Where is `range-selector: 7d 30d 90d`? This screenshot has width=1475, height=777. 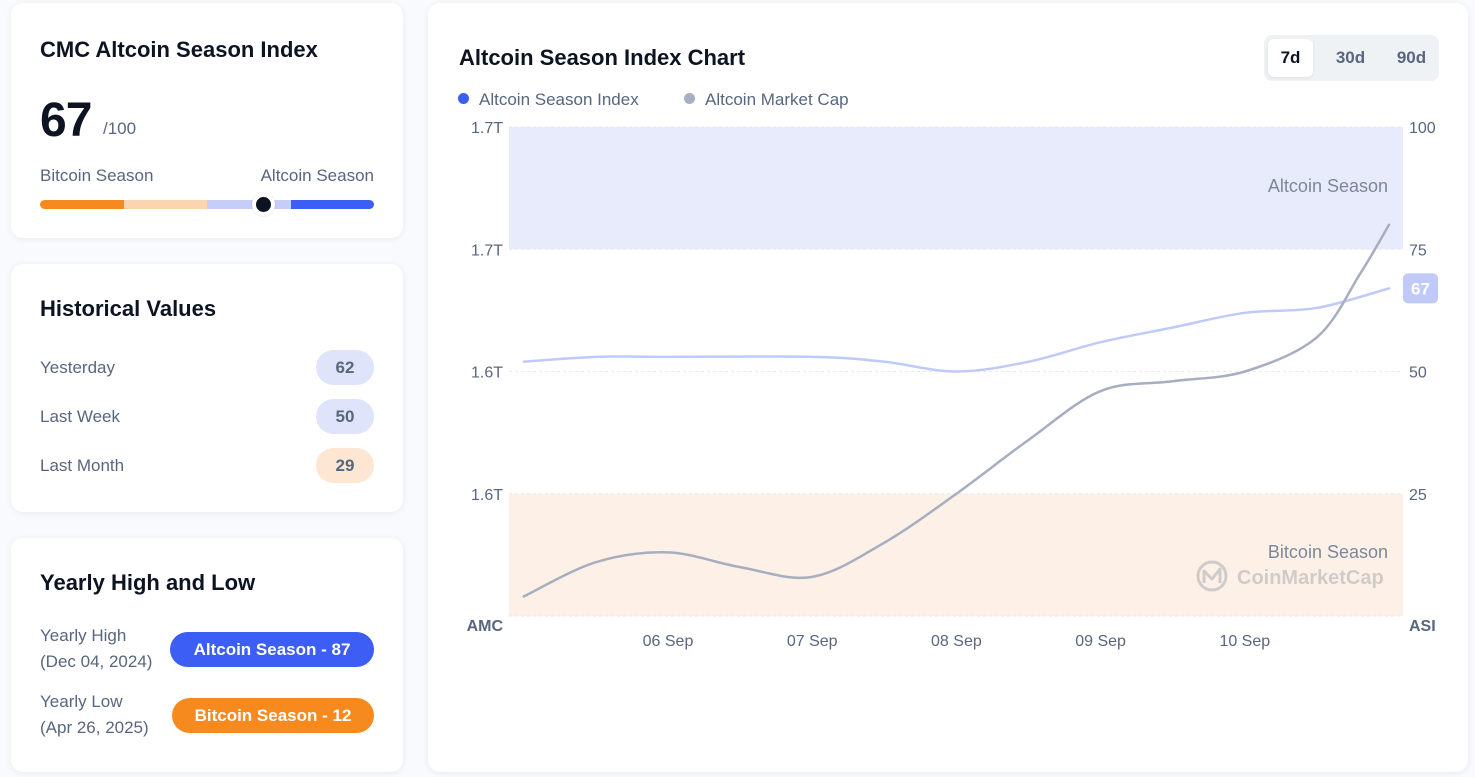 range-selector: 7d 30d 90d is located at coordinates (1351, 58).